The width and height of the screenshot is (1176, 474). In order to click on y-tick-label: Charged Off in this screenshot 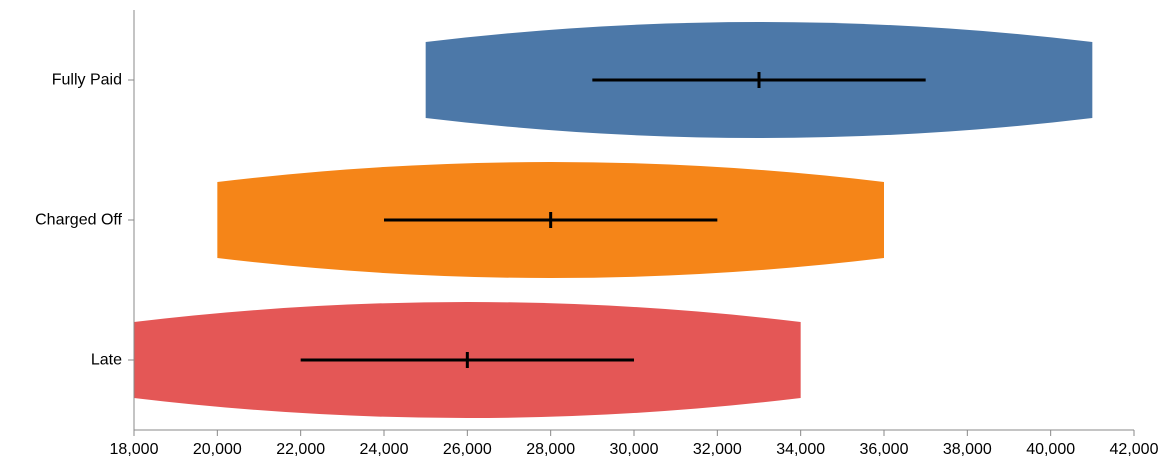, I will do `click(78, 220)`.